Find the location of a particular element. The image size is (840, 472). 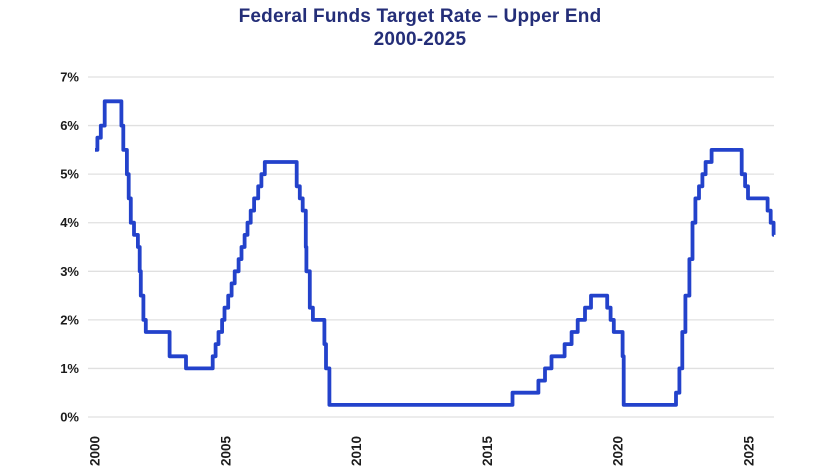

x-axis-label-2000: 2000 is located at coordinates (95, 451).